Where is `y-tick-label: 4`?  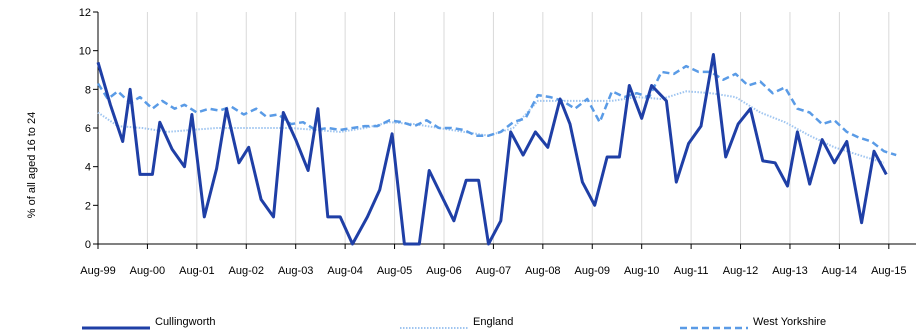 y-tick-label: 4 is located at coordinates (88, 168).